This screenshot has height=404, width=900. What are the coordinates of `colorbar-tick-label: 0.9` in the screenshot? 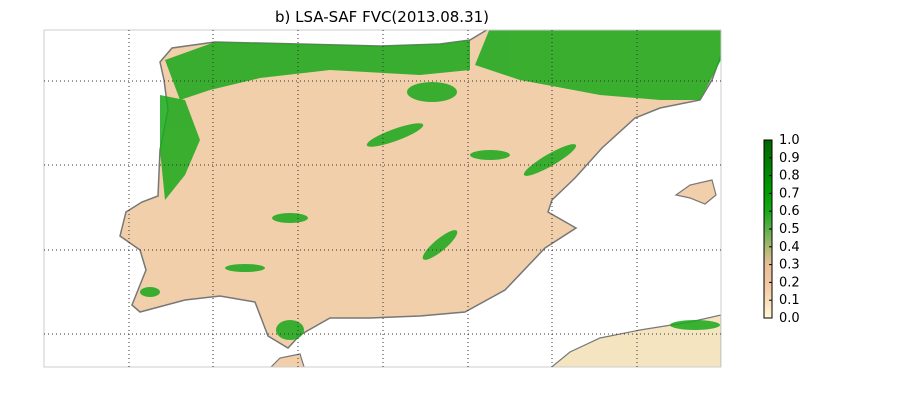 It's located at (789, 158).